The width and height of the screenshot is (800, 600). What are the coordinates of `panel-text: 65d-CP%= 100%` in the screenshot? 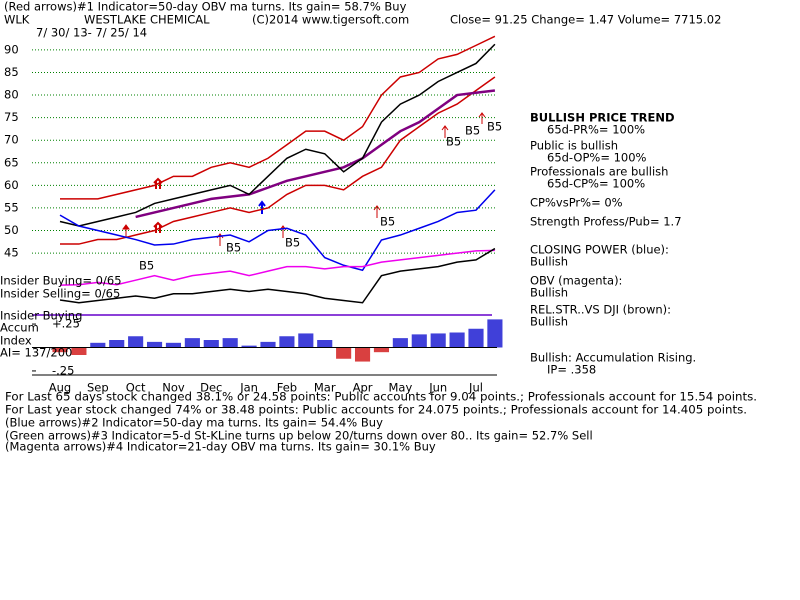 It's located at (596, 184).